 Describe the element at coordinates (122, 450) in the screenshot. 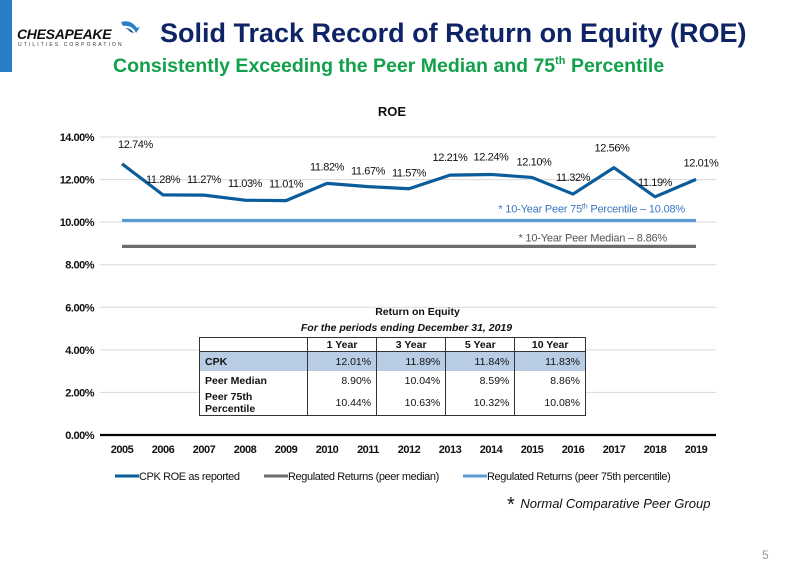

I see `x-tick-label: 2005` at that location.